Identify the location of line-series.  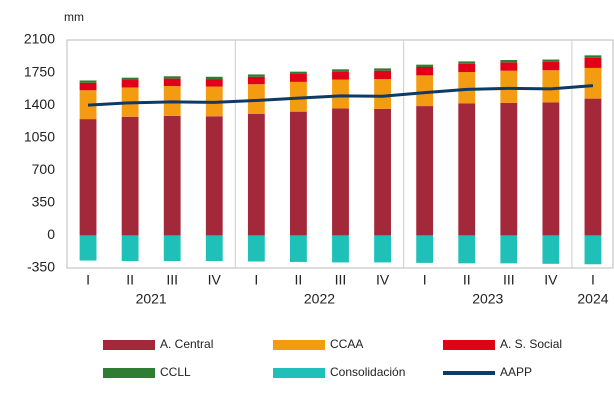
(340, 95).